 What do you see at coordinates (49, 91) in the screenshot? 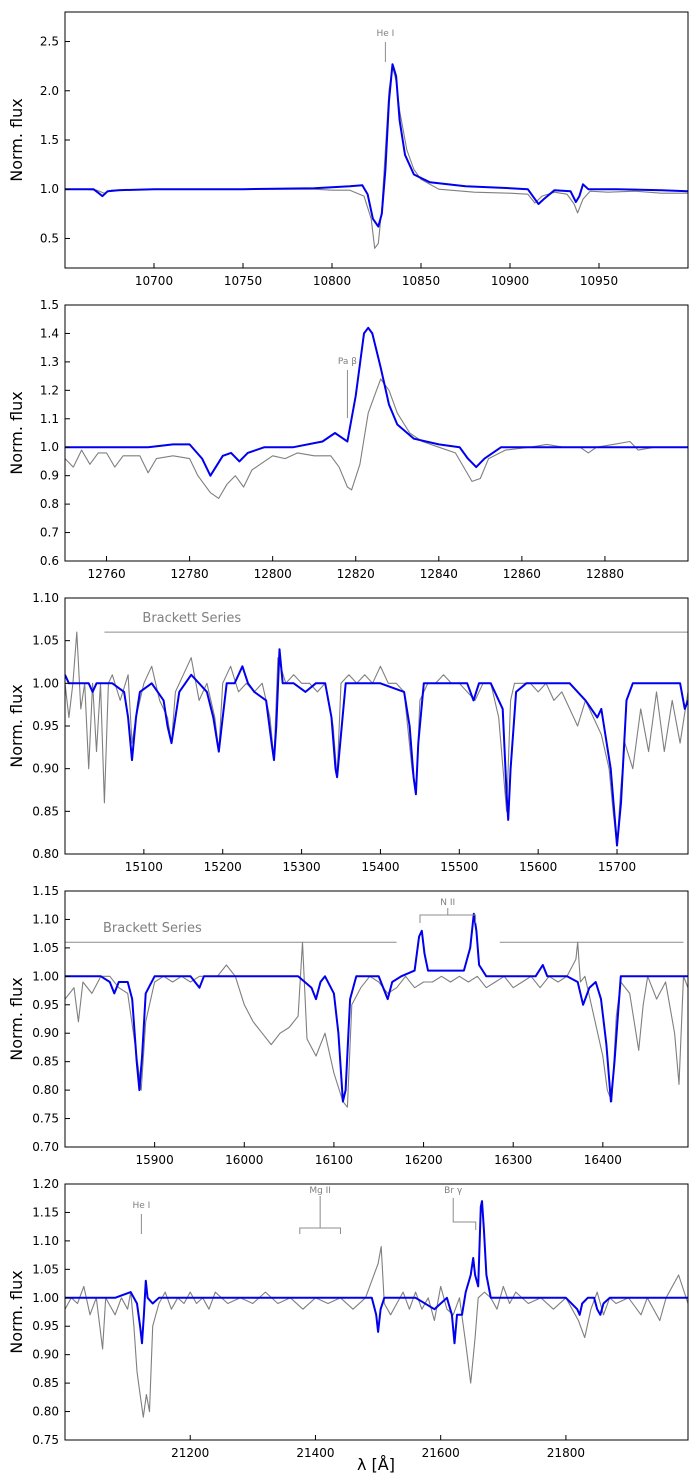
I see `y-tick-label: 2.0` at bounding box center [49, 91].